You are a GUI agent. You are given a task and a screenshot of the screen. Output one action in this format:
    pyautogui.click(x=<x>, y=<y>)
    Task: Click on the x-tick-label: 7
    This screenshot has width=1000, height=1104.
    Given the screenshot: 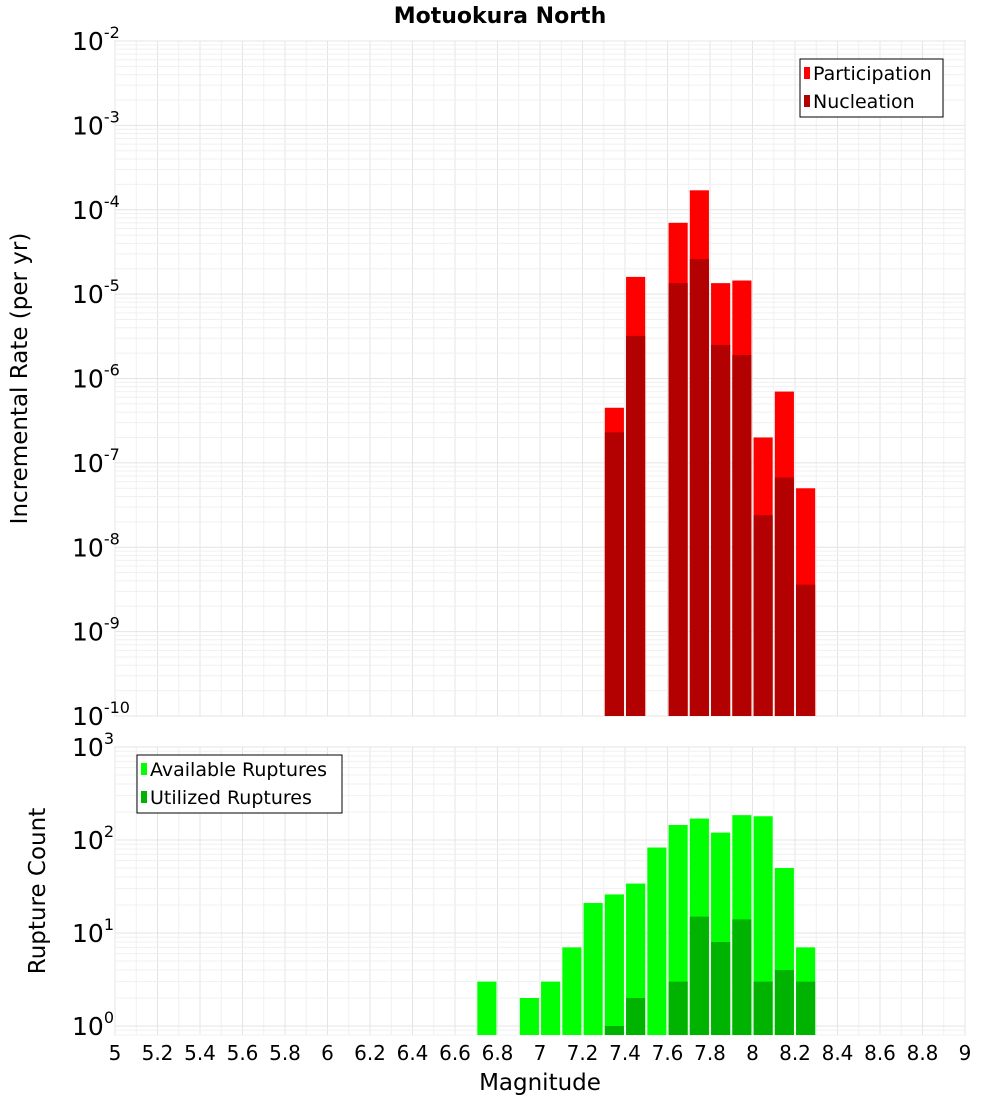 What is the action you would take?
    pyautogui.click(x=540, y=1053)
    